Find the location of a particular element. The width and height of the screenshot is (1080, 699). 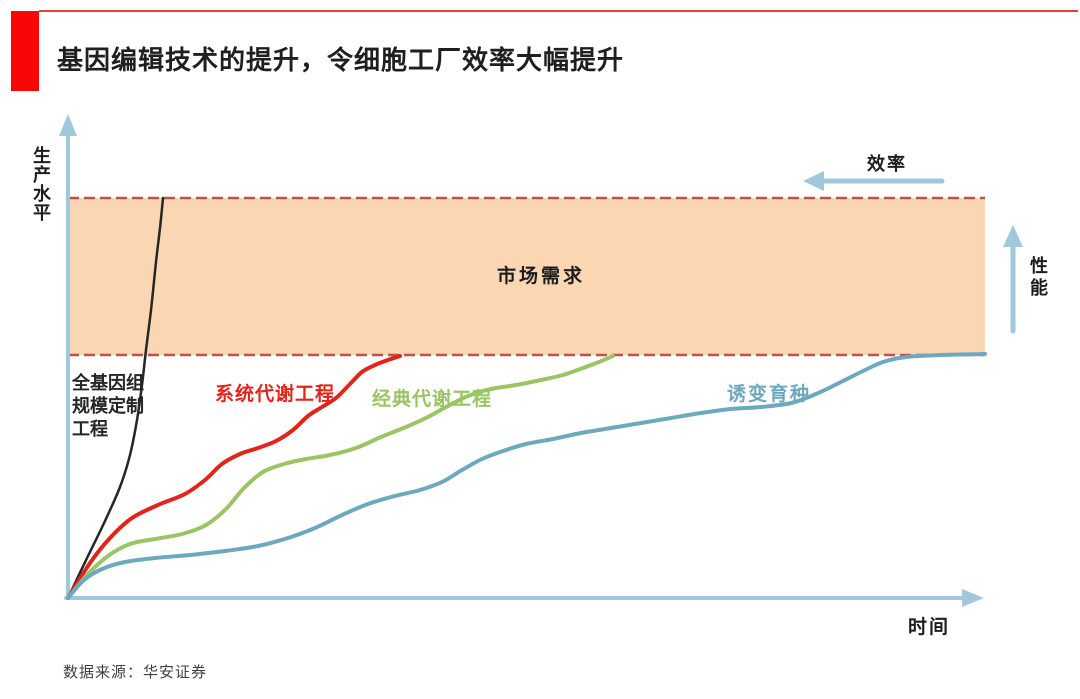

market-demand-label: 市场需求 is located at coordinates (541, 276).